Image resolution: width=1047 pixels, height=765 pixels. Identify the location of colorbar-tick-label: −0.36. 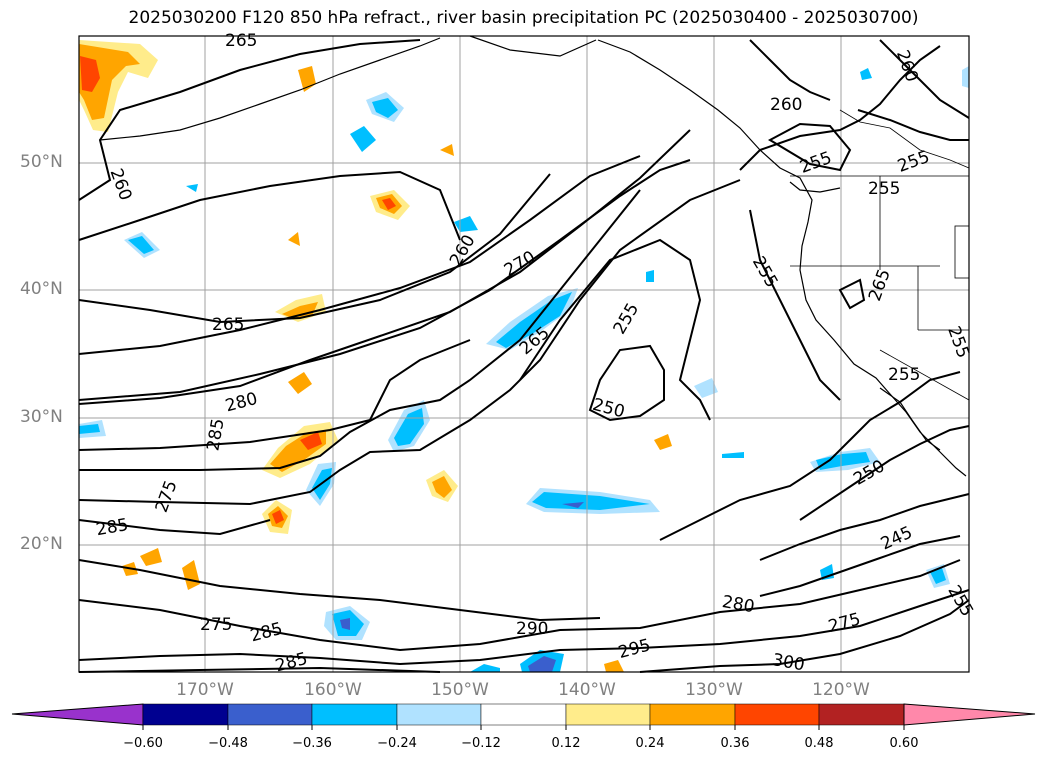
(312, 743).